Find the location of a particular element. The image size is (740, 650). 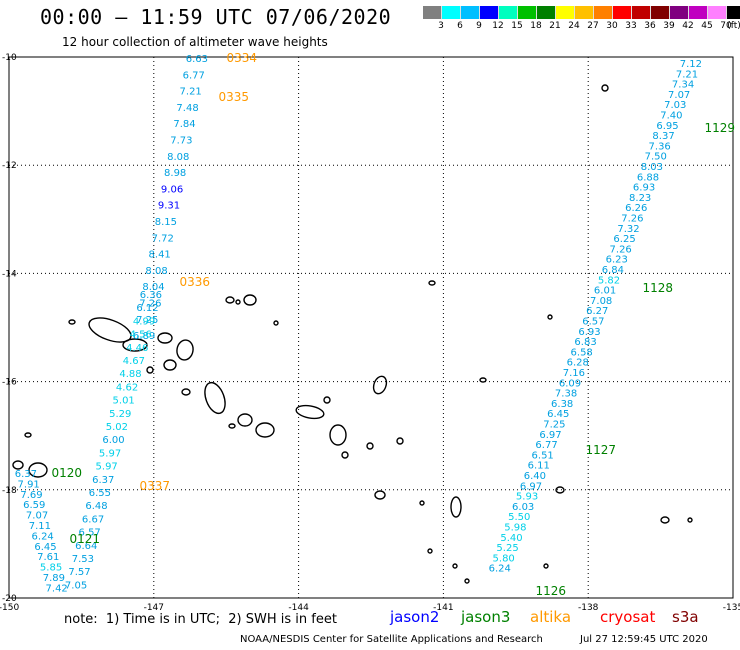

wave-value-label: 6.03 is located at coordinates (523, 507).